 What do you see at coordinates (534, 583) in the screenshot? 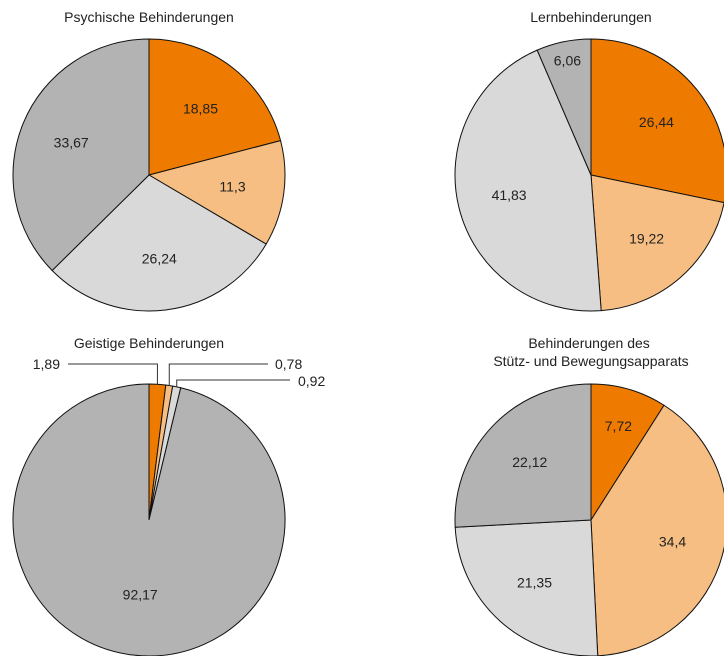
I see `chart-4-value-label-3: 21,35` at bounding box center [534, 583].